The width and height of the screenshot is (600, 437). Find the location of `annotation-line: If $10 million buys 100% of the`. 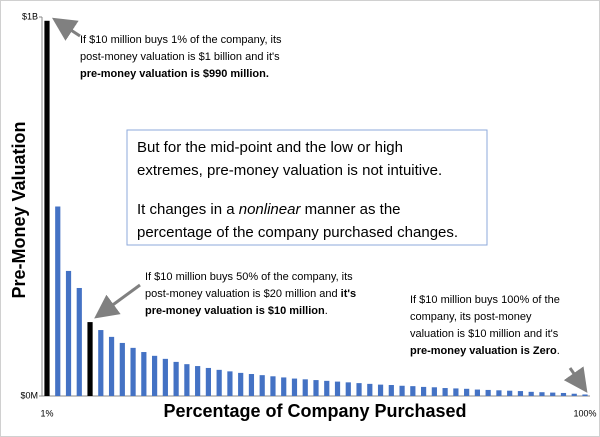

annotation-line: If $10 million buys 100% of the is located at coordinates (485, 300).